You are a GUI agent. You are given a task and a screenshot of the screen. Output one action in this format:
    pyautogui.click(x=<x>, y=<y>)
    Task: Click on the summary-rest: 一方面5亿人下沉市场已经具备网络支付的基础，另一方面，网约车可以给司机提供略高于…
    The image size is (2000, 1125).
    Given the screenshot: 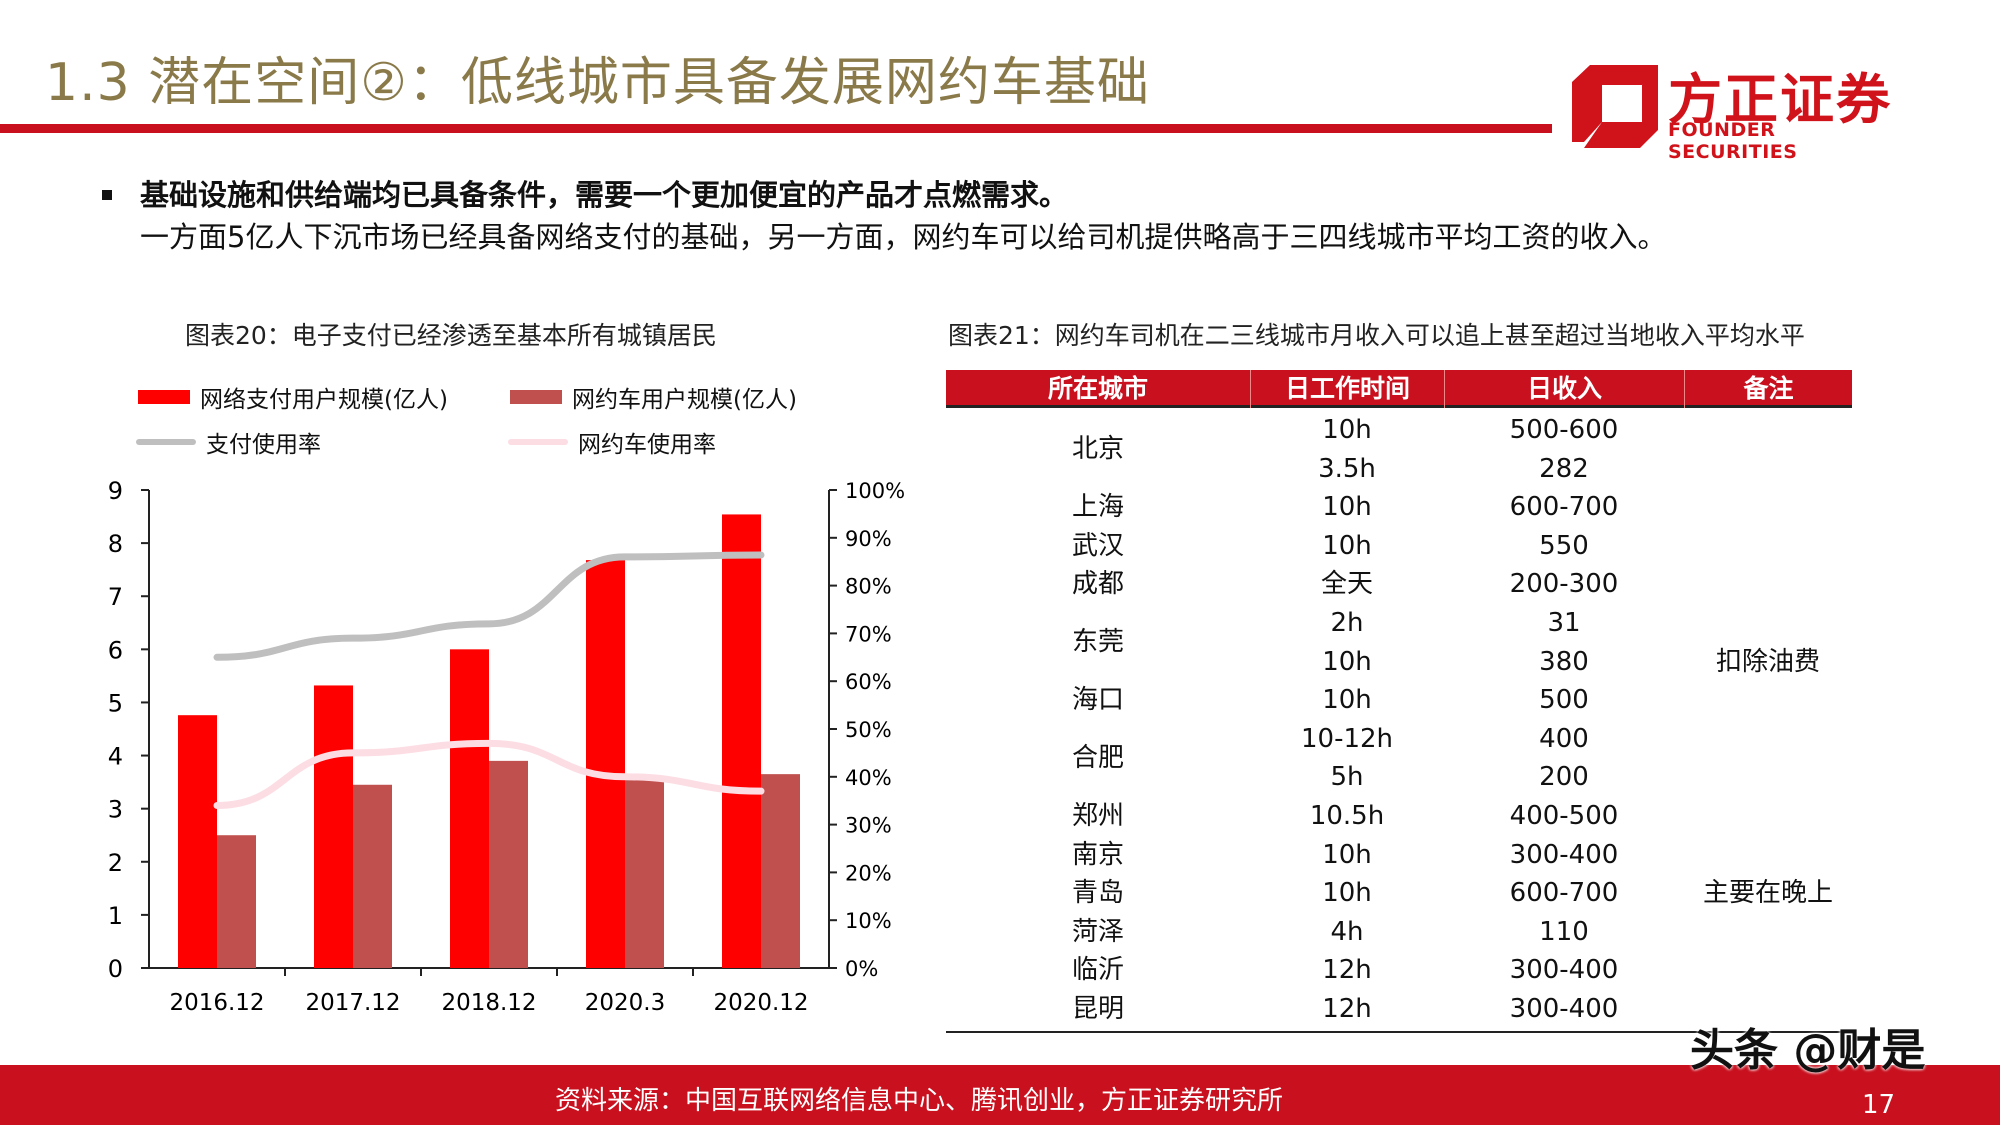 What is the action you would take?
    pyautogui.click(x=903, y=237)
    